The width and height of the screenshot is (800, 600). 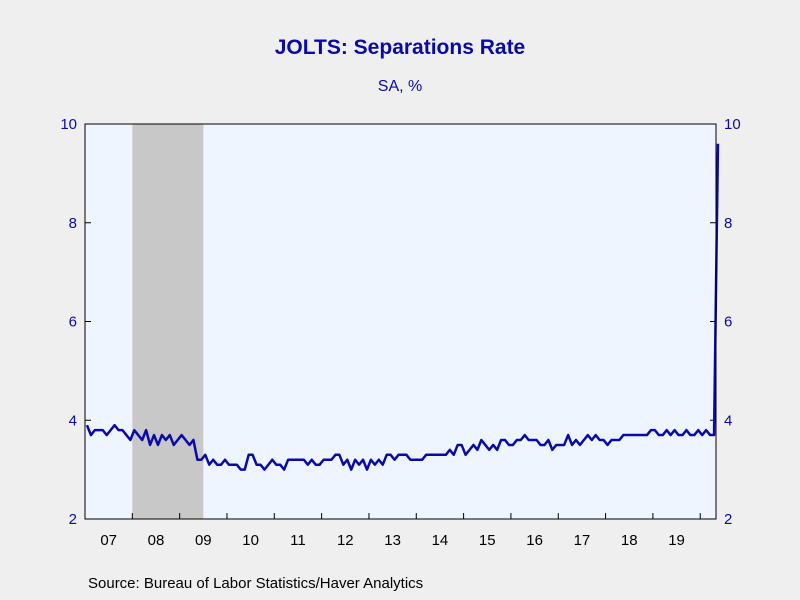 I want to click on y-tick-label-left: 4, so click(x=73, y=420).